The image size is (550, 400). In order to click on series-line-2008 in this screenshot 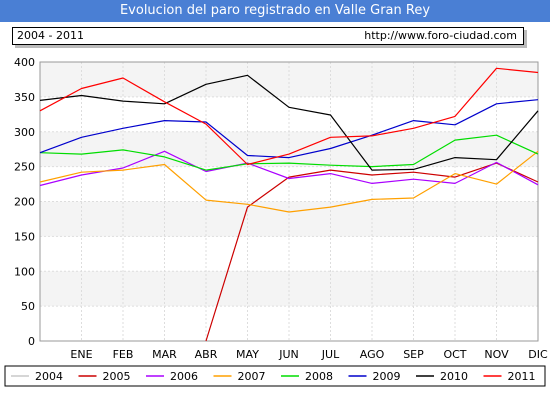, I will do `click(289, 152)`.